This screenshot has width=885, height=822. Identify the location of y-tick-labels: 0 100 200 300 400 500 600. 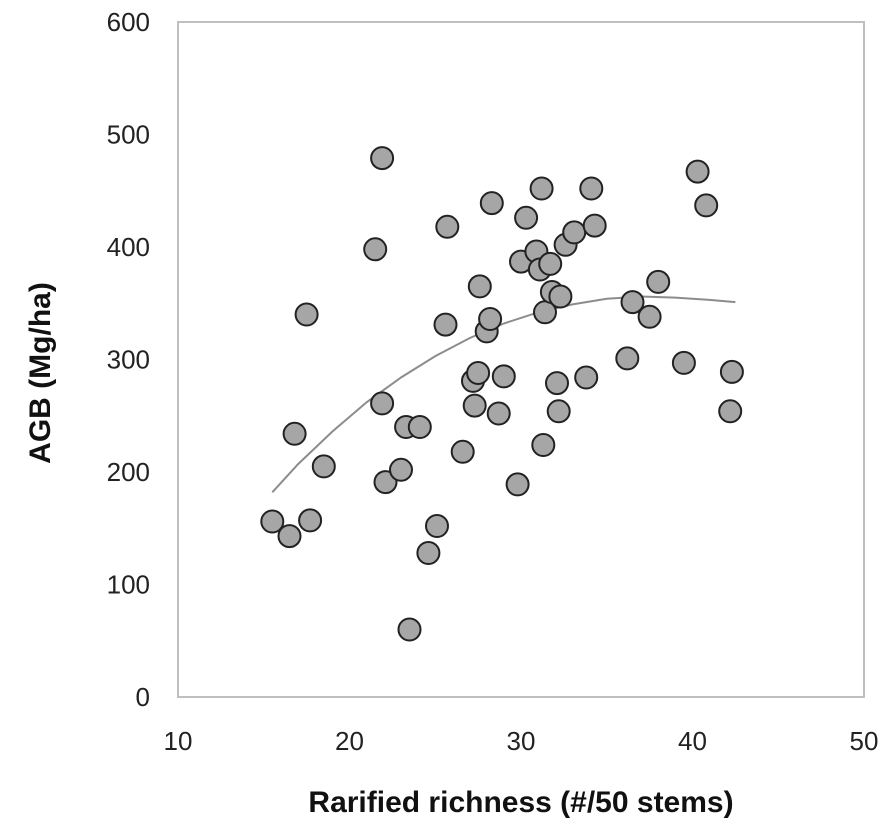
(128, 359).